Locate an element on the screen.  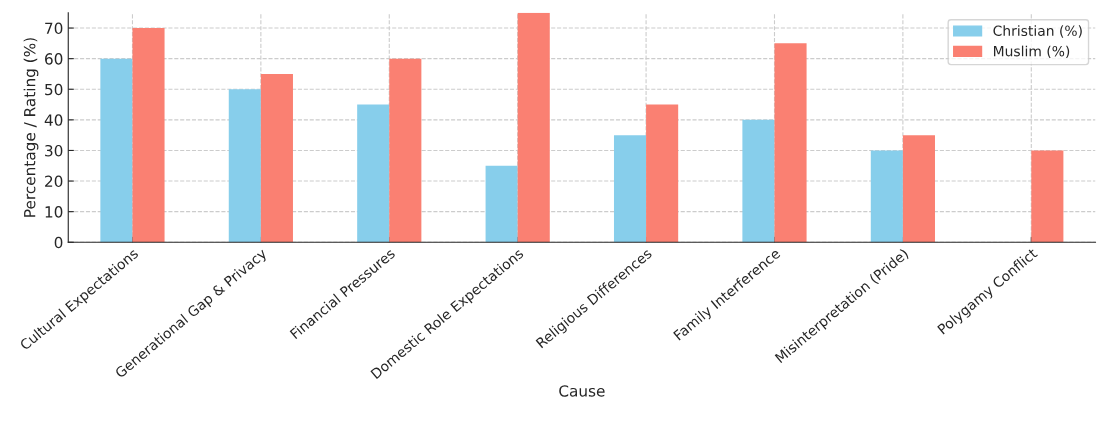
legend-label: Muslim (%) is located at coordinates (1031, 52).